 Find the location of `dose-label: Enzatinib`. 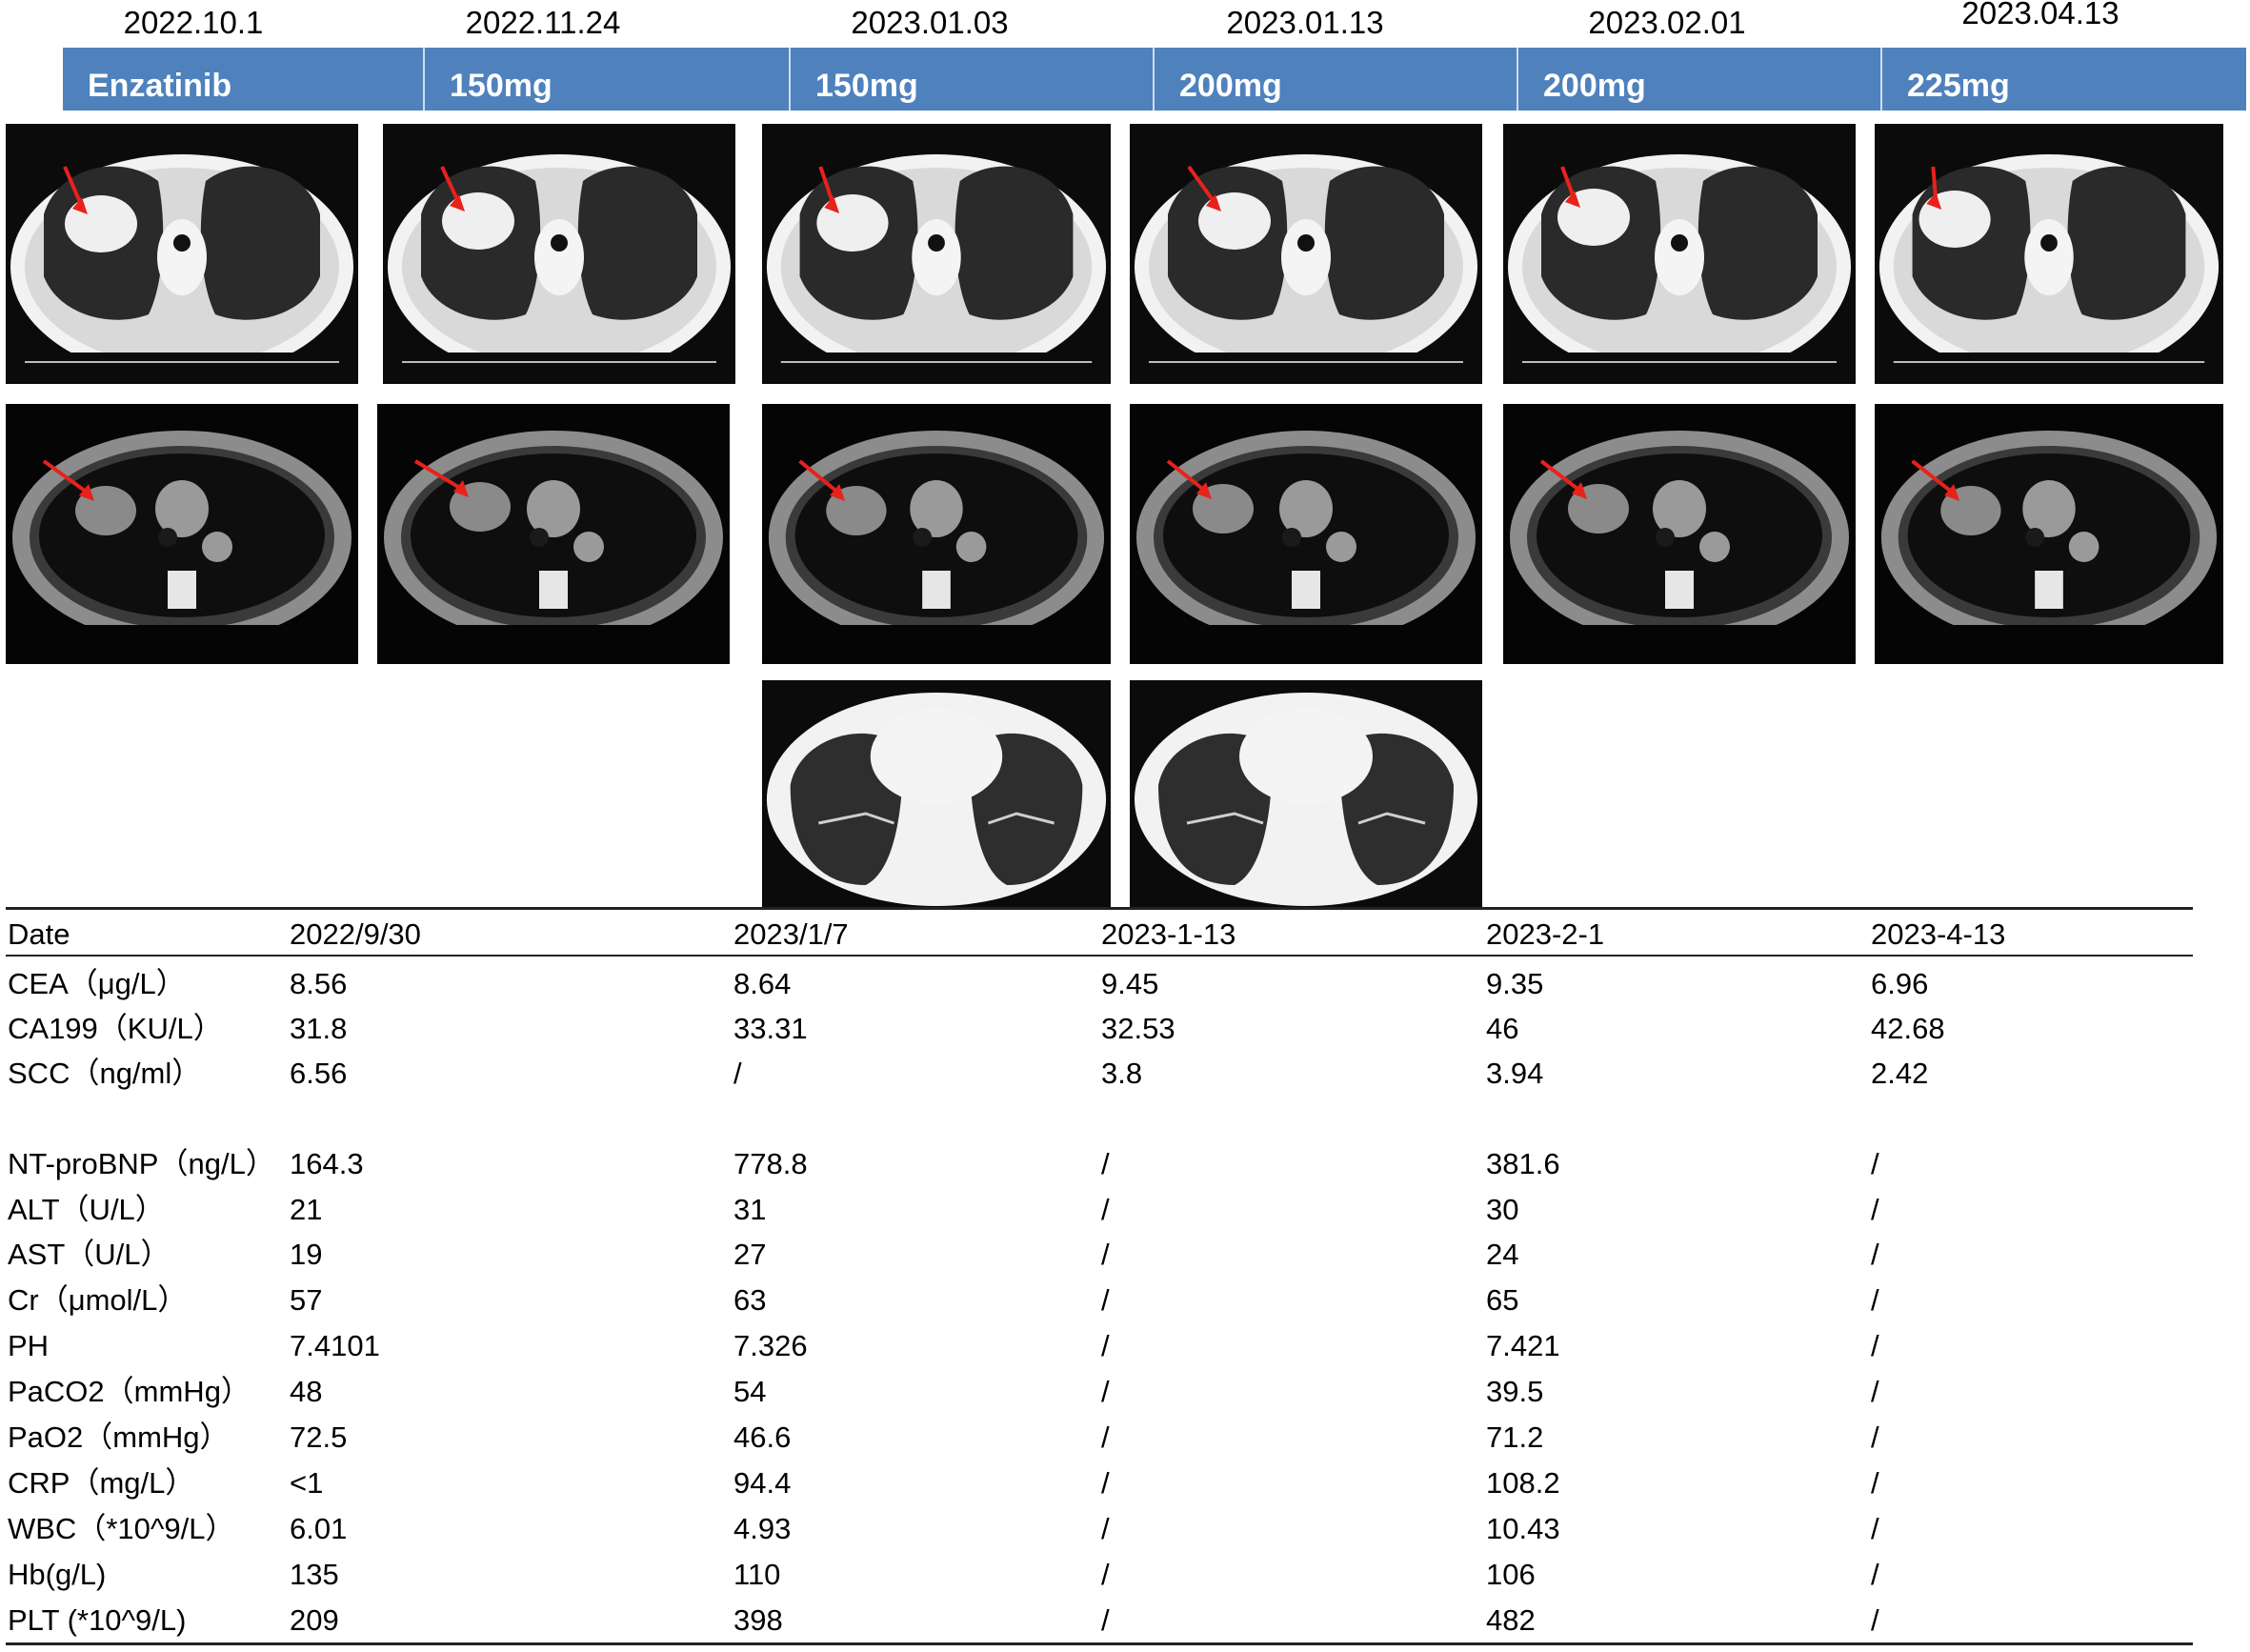

dose-label: Enzatinib is located at coordinates (244, 79).